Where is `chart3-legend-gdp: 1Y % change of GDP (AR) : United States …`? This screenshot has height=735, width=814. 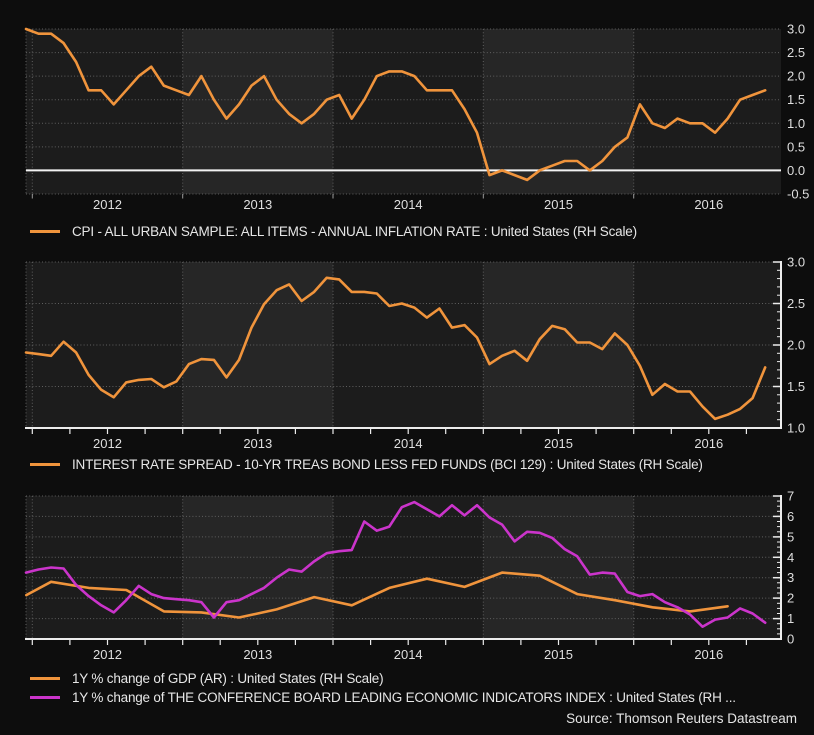
chart3-legend-gdp: 1Y % change of GDP (AR) : United States … is located at coordinates (207, 678).